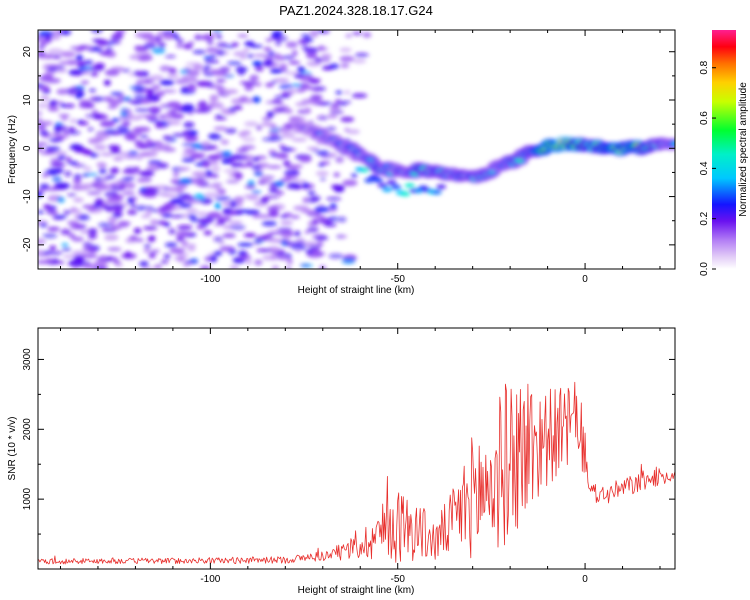  What do you see at coordinates (673, 143) in the screenshot?
I see `ridge-core` at bounding box center [673, 143].